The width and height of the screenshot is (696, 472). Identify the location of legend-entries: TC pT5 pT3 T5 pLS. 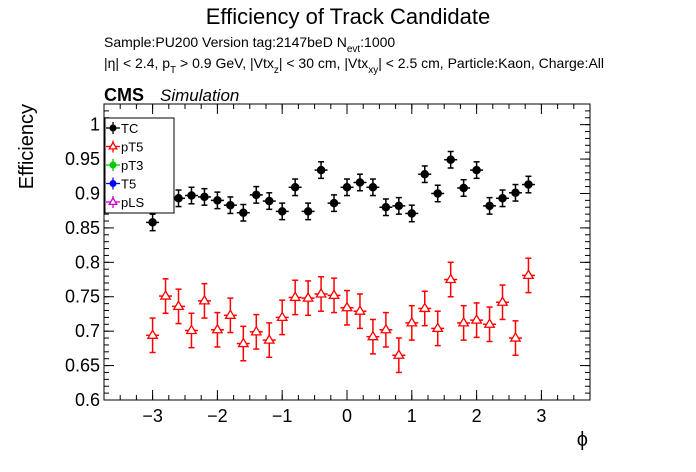
(125, 165).